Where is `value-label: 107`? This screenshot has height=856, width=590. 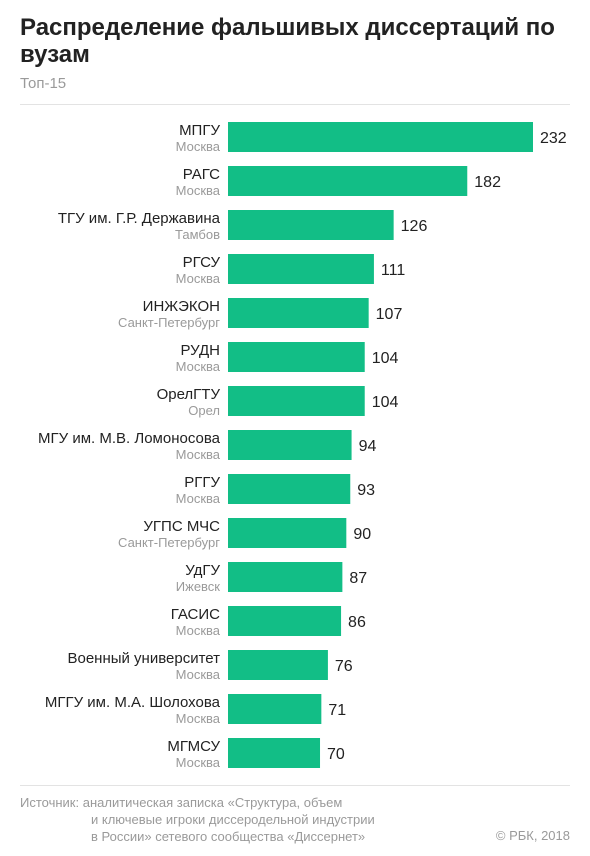 value-label: 107 is located at coordinates (389, 314).